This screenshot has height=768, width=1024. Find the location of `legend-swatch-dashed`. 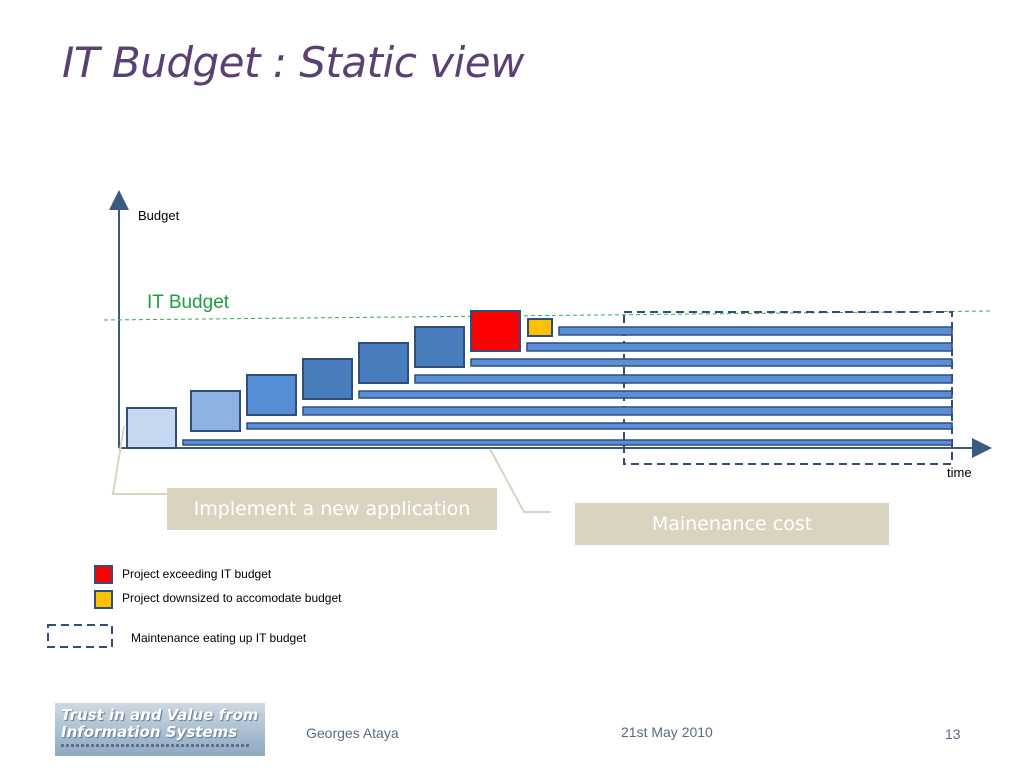

legend-swatch-dashed is located at coordinates (80, 636).